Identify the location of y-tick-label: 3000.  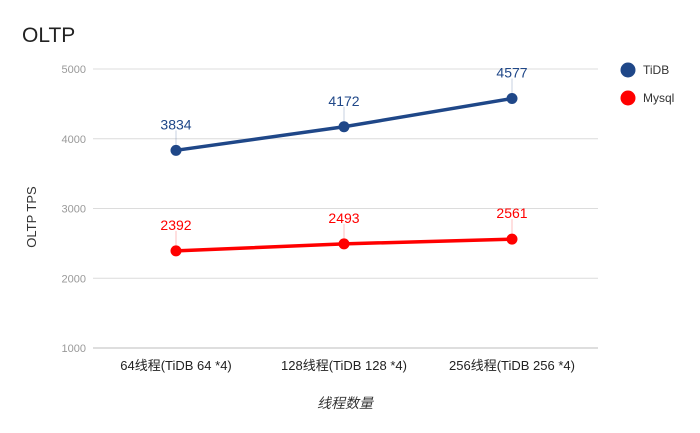
(74, 210).